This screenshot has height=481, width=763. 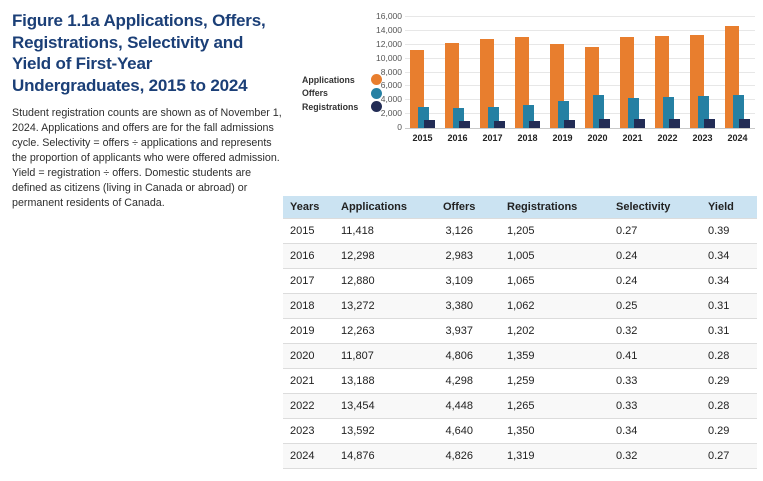 I want to click on bar-registrations-2018, so click(x=534, y=124).